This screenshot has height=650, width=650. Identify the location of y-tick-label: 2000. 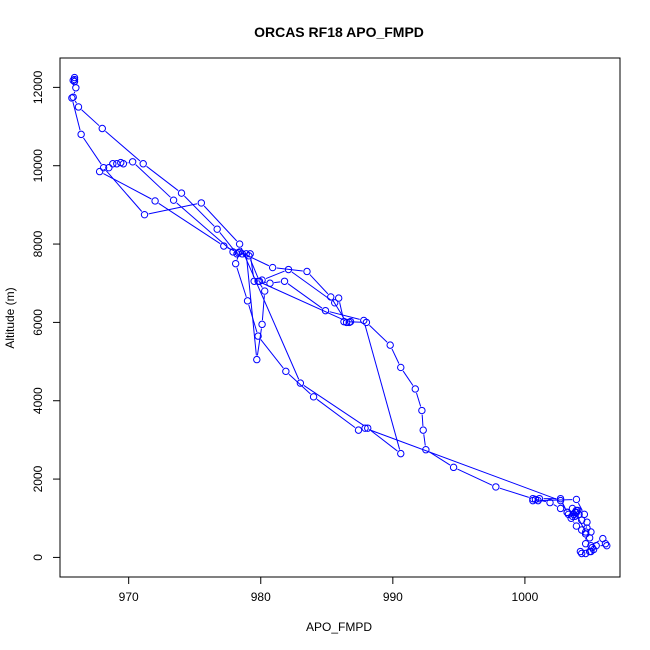
(38, 478).